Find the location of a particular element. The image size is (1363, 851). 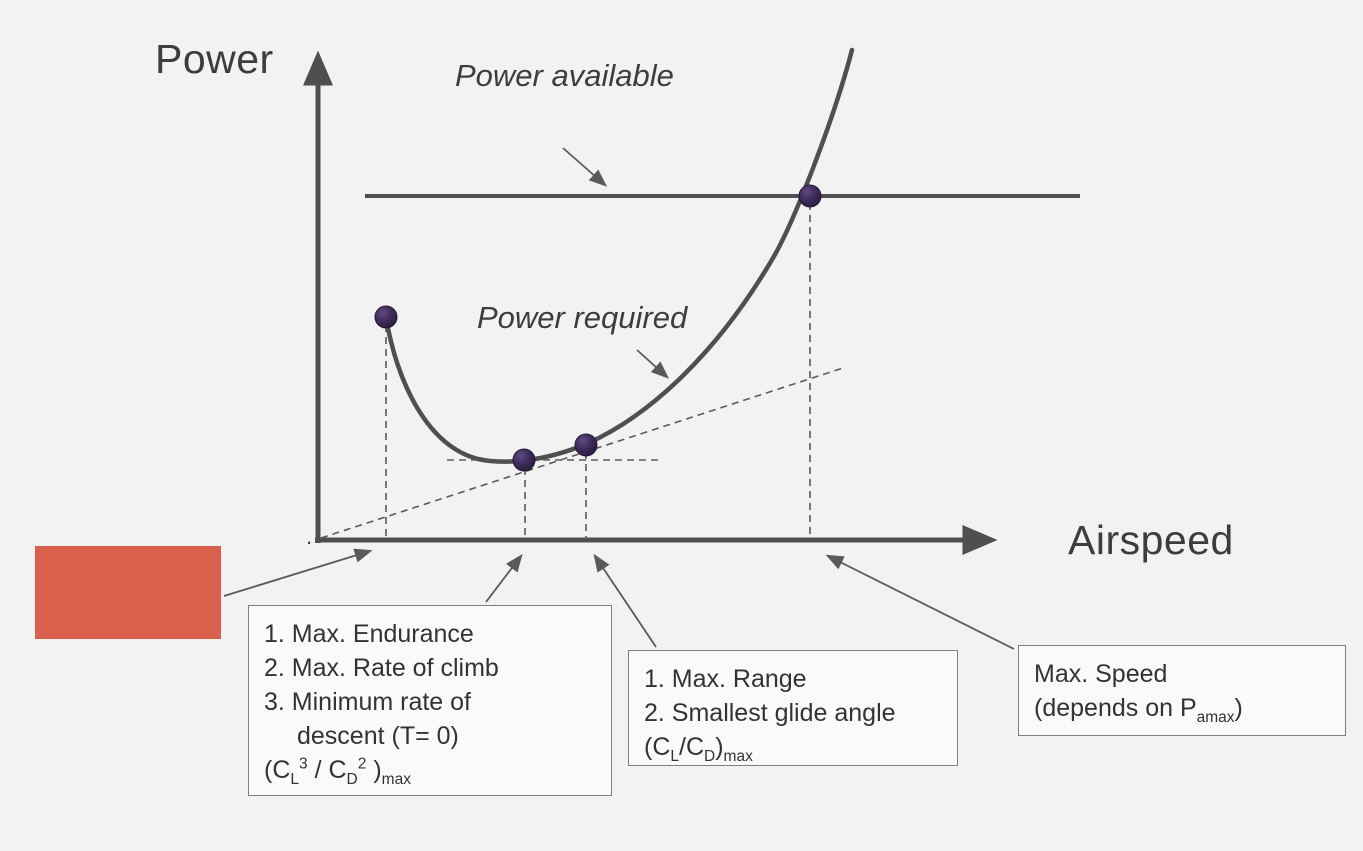

power-available-label: Power available is located at coordinates (564, 75).